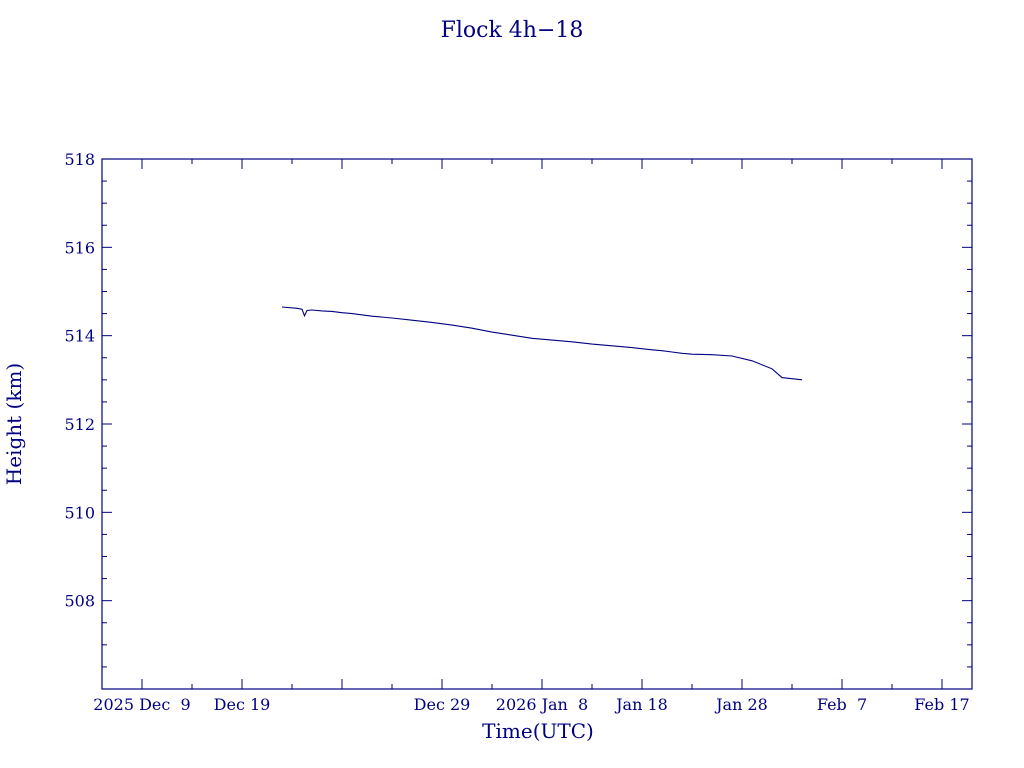  I want to click on y-tick-label: 512, so click(79, 424).